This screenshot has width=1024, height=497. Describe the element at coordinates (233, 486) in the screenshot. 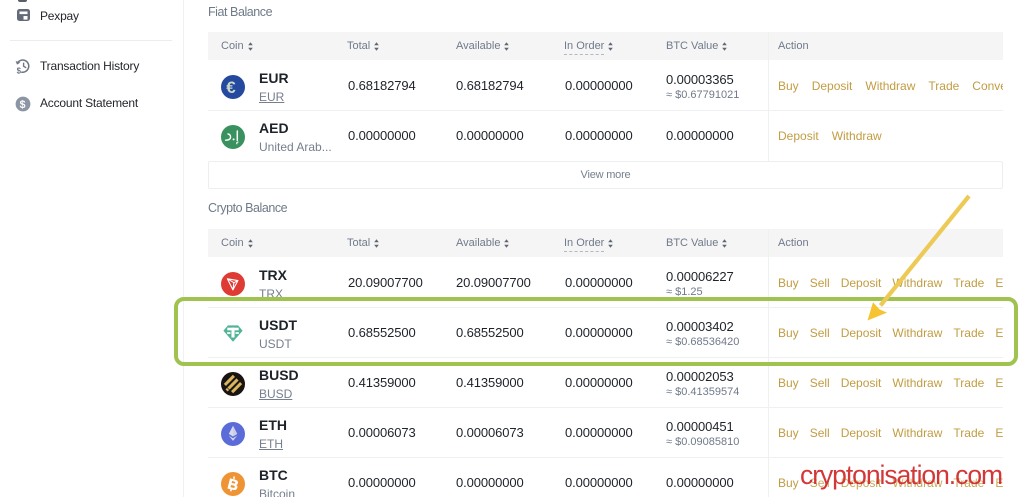

I see `svg-text: B` at that location.